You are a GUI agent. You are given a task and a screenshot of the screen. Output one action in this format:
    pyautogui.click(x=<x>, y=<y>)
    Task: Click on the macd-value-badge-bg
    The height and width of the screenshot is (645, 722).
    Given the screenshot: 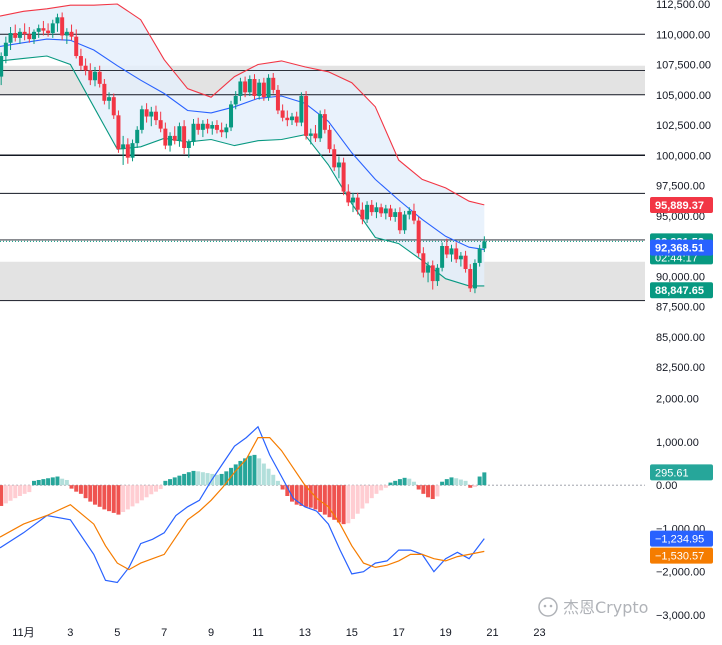 What is the action you would take?
    pyautogui.click(x=681, y=555)
    